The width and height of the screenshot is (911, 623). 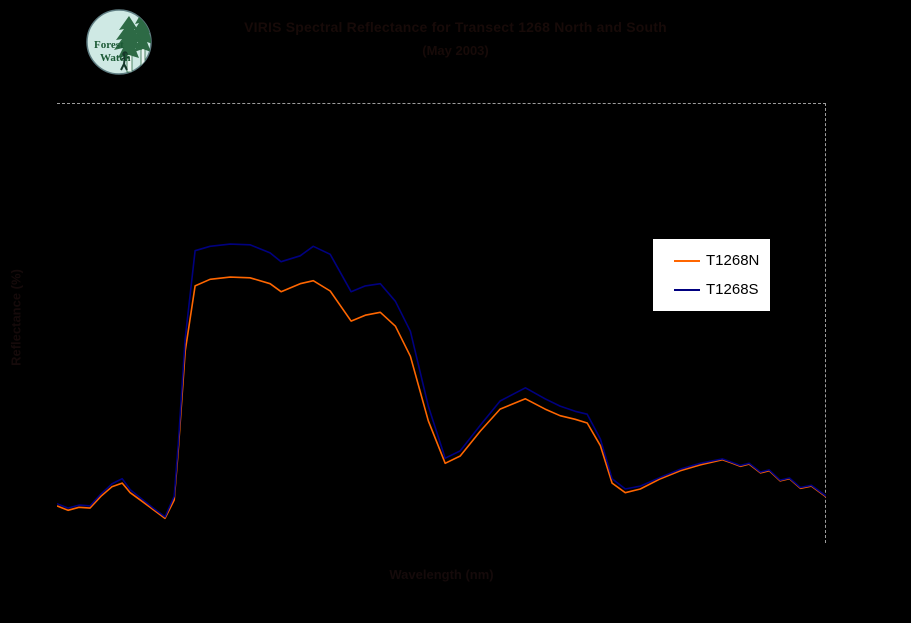 I want to click on y-axis-label: Reflectance (%), so click(x=16, y=317).